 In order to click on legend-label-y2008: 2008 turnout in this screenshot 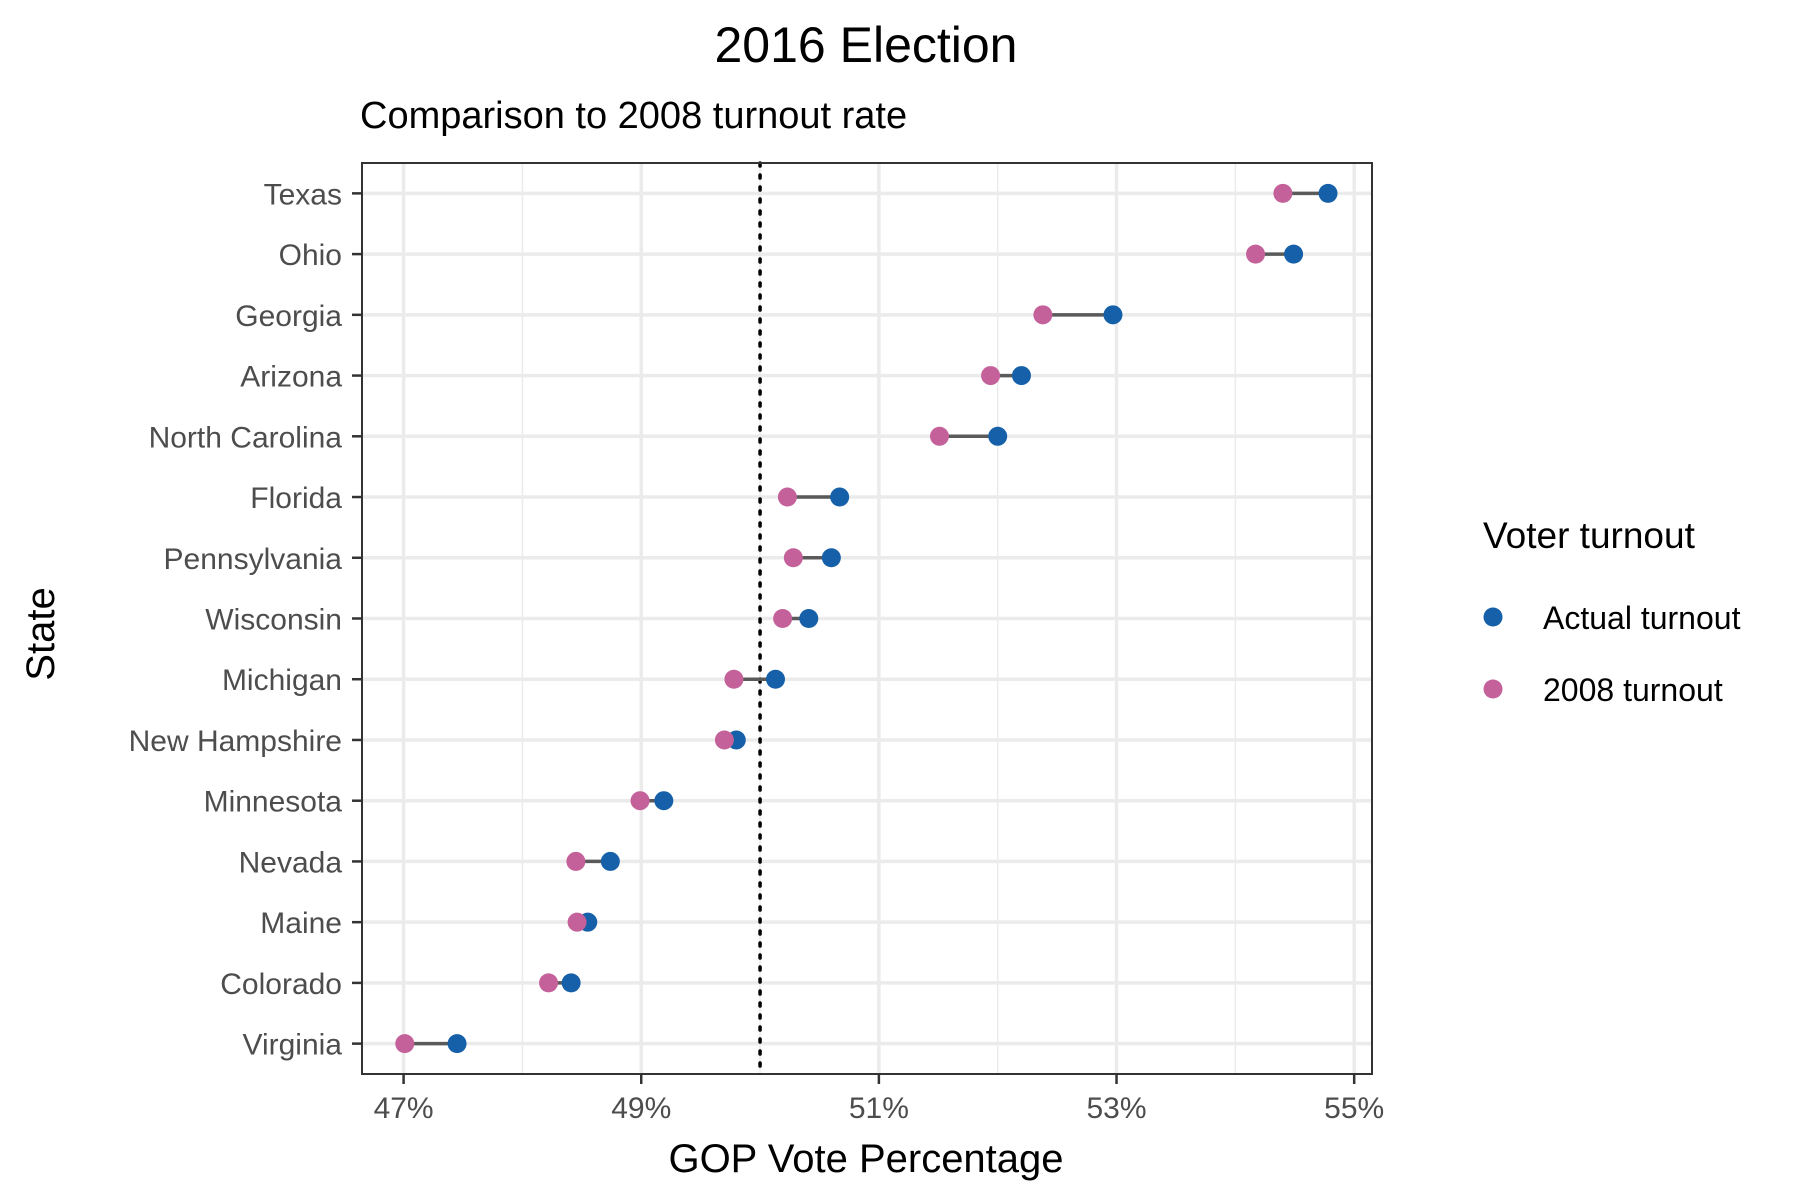, I will do `click(1633, 690)`.